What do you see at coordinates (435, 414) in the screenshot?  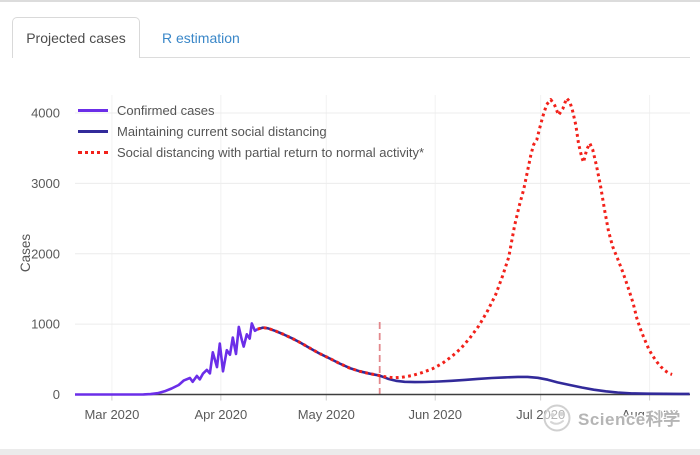 I see `x-axis-tick-label: Jun 2020` at bounding box center [435, 414].